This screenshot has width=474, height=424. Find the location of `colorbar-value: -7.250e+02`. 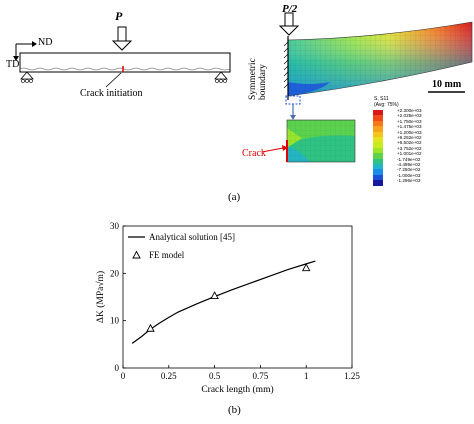

colorbar-value: -7.250e+02 is located at coordinates (409, 170).